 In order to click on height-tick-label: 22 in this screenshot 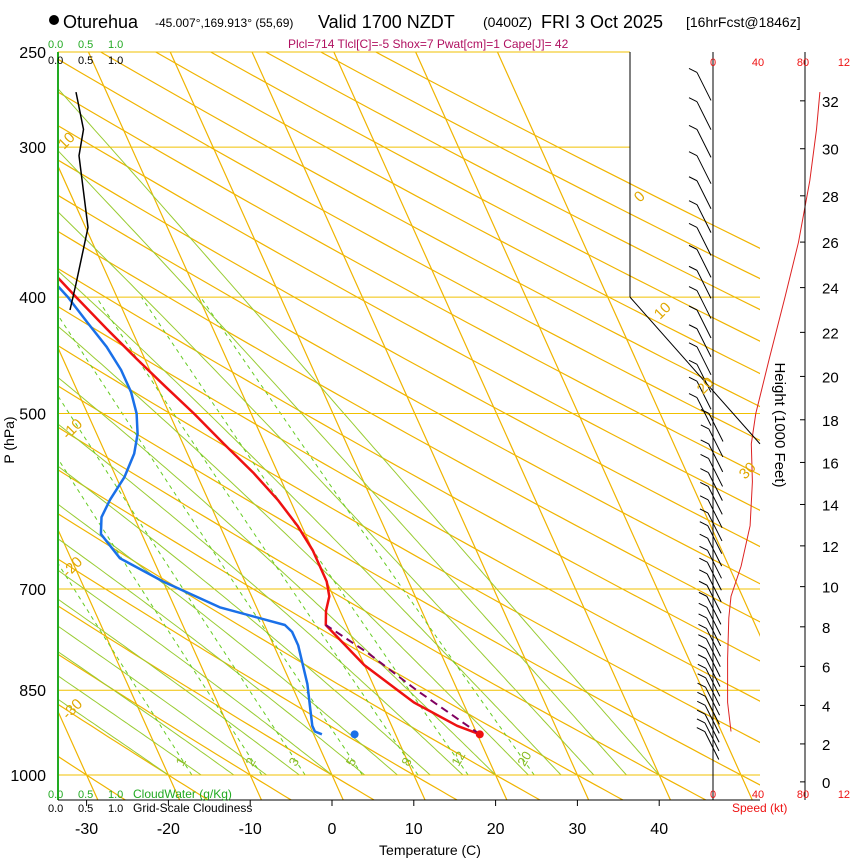, I will do `click(830, 333)`.